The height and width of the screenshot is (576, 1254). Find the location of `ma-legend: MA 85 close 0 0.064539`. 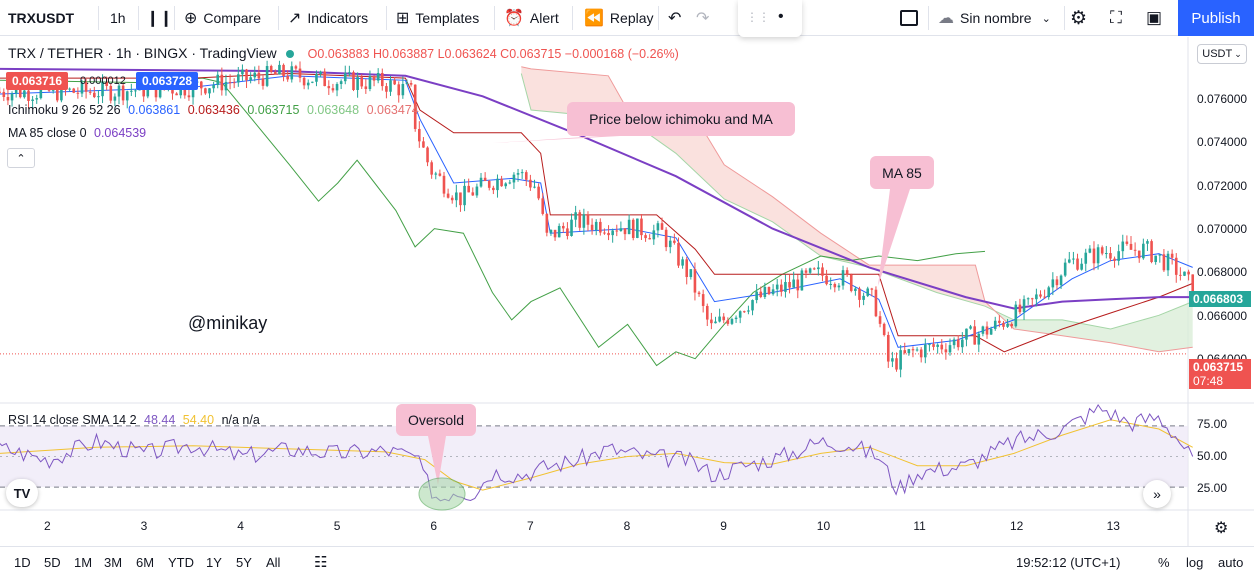

ma-legend: MA 85 close 0 0.064539 is located at coordinates (77, 133).